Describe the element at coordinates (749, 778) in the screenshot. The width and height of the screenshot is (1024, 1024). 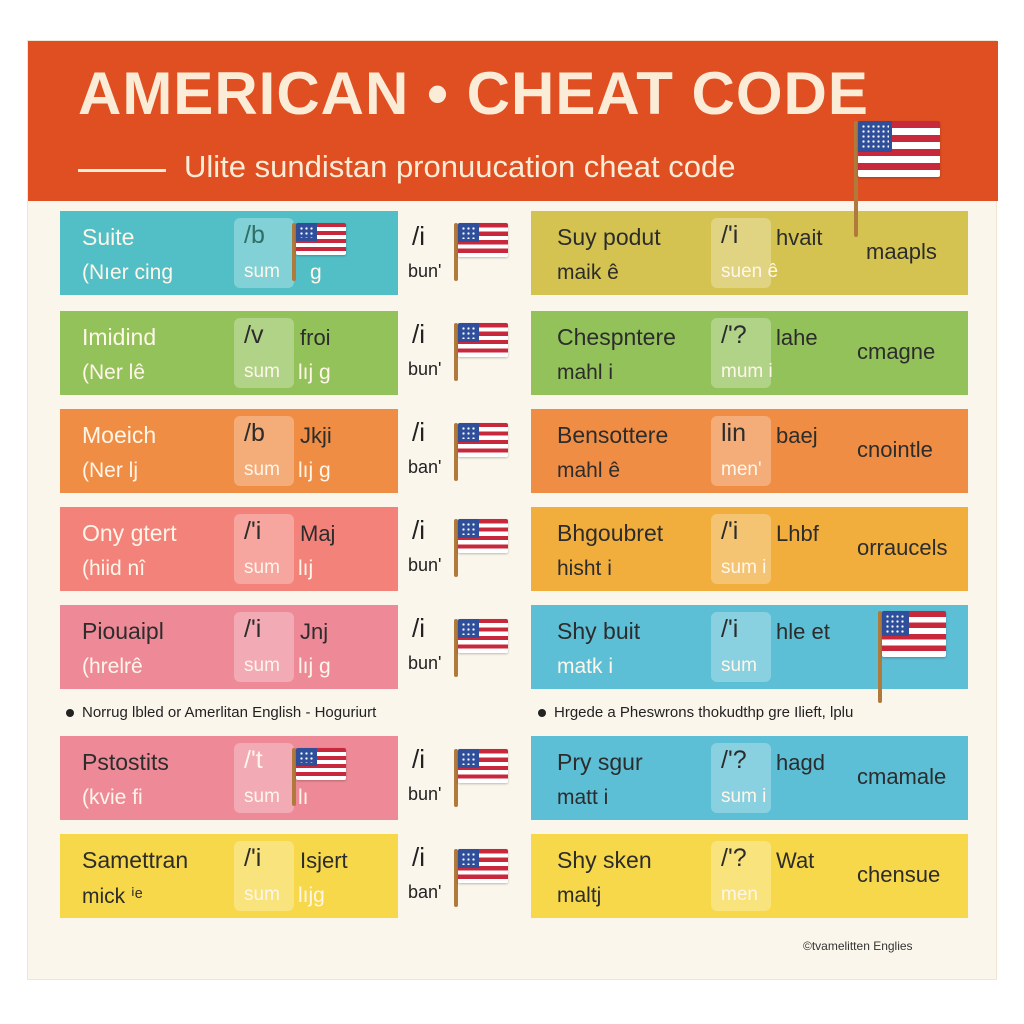
I see `right-card-6: Pry sgur matt i /'? sum i hagd cmamale` at that location.